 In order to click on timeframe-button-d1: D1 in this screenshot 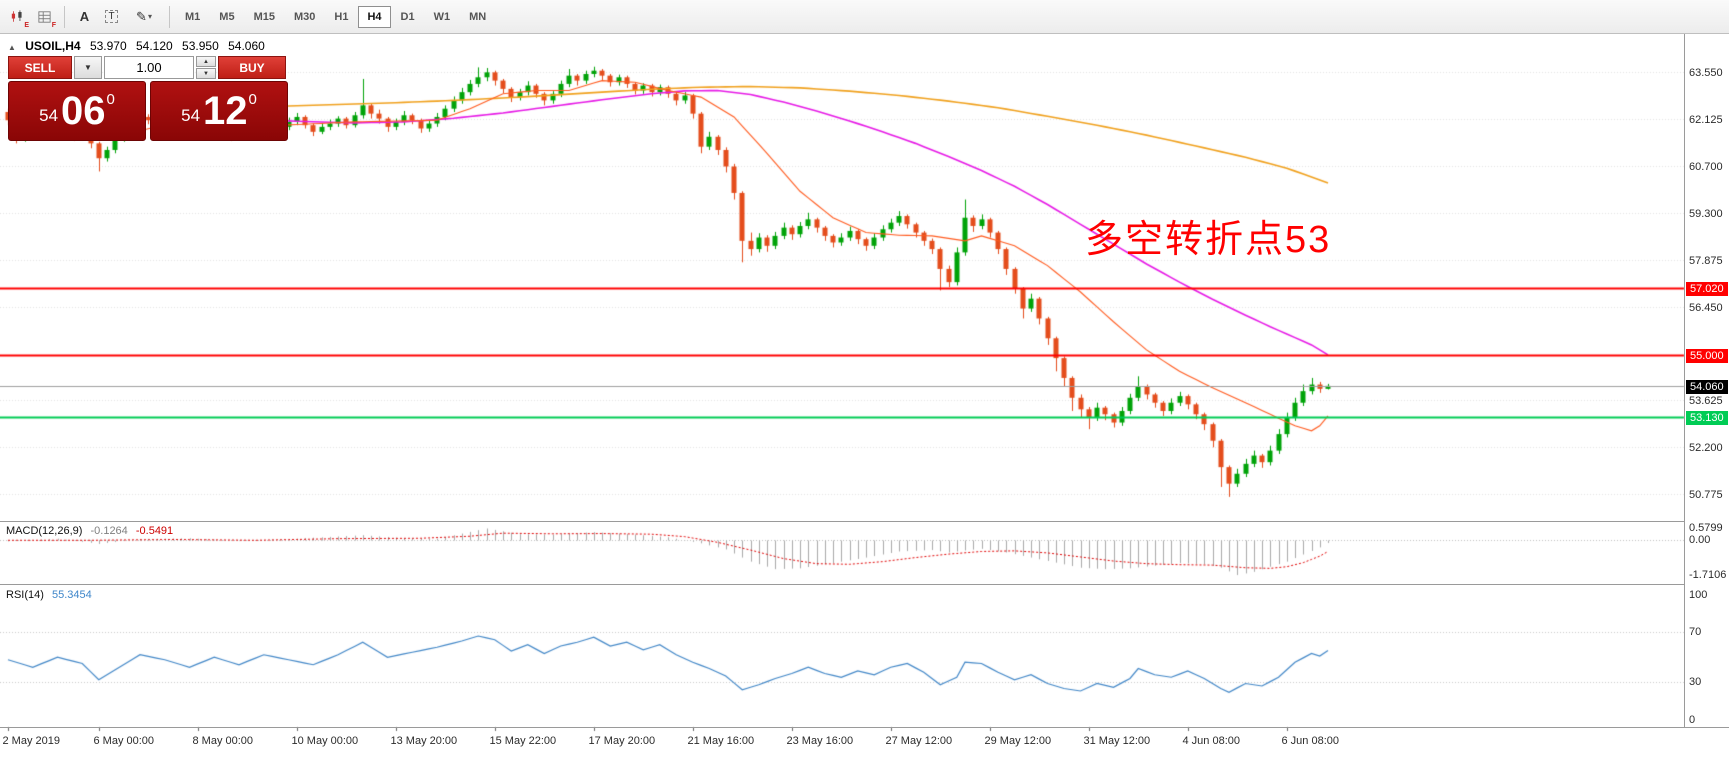, I will do `click(408, 17)`.